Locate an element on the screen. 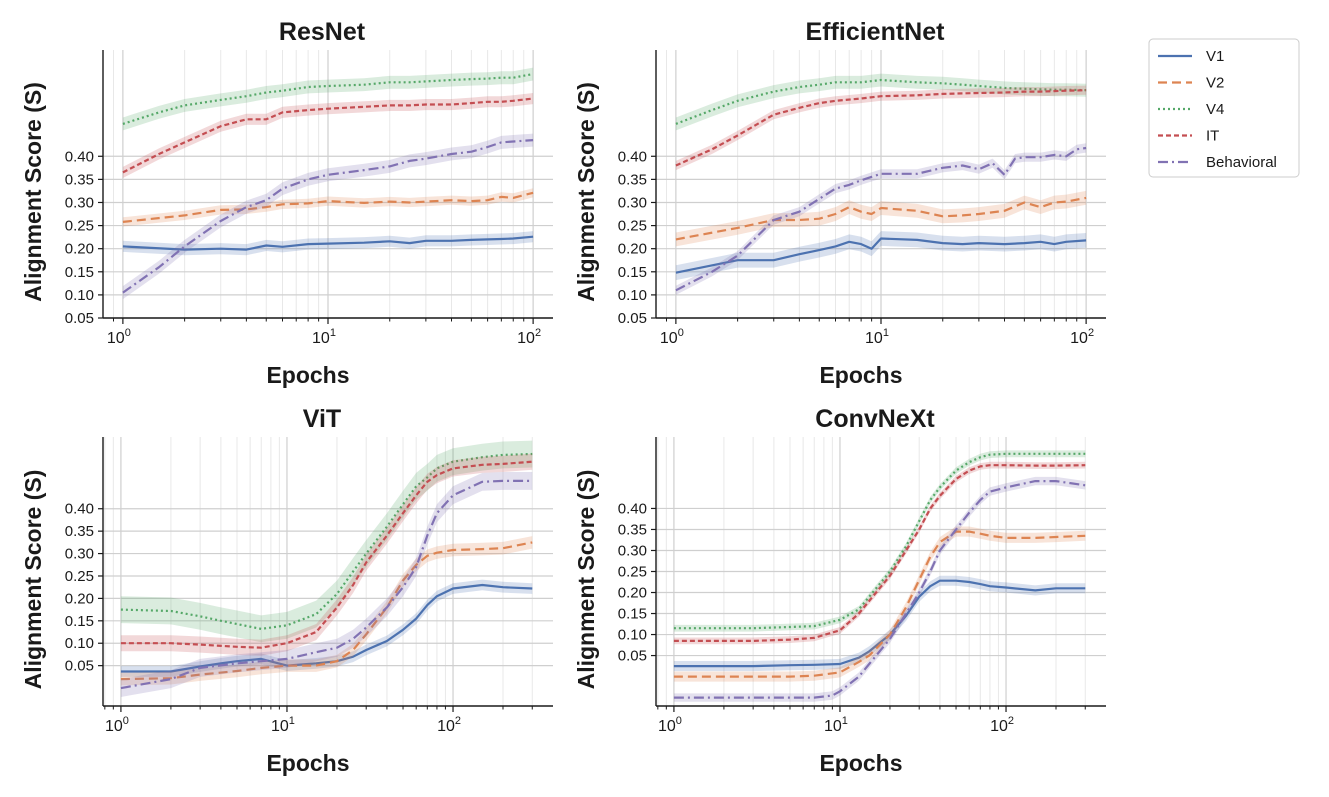 The height and width of the screenshot is (797, 1329). panel-title: ViT is located at coordinates (322, 419).